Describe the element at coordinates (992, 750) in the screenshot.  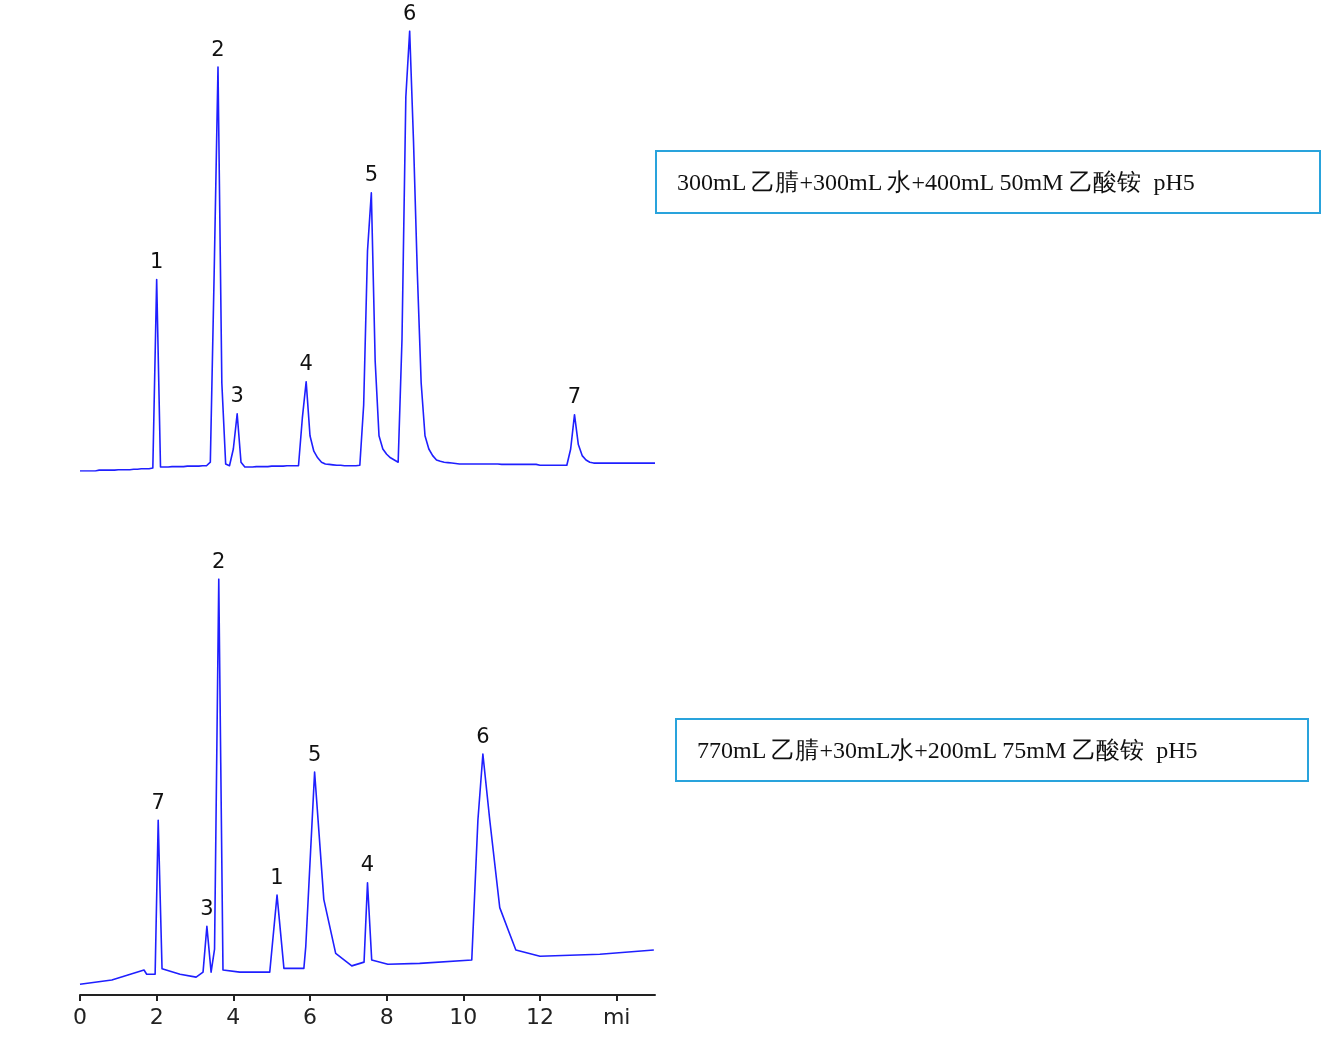
I see `text-box: 770mL 乙腈+30mL水+200mL 75mM 乙酸铵 pH5` at that location.